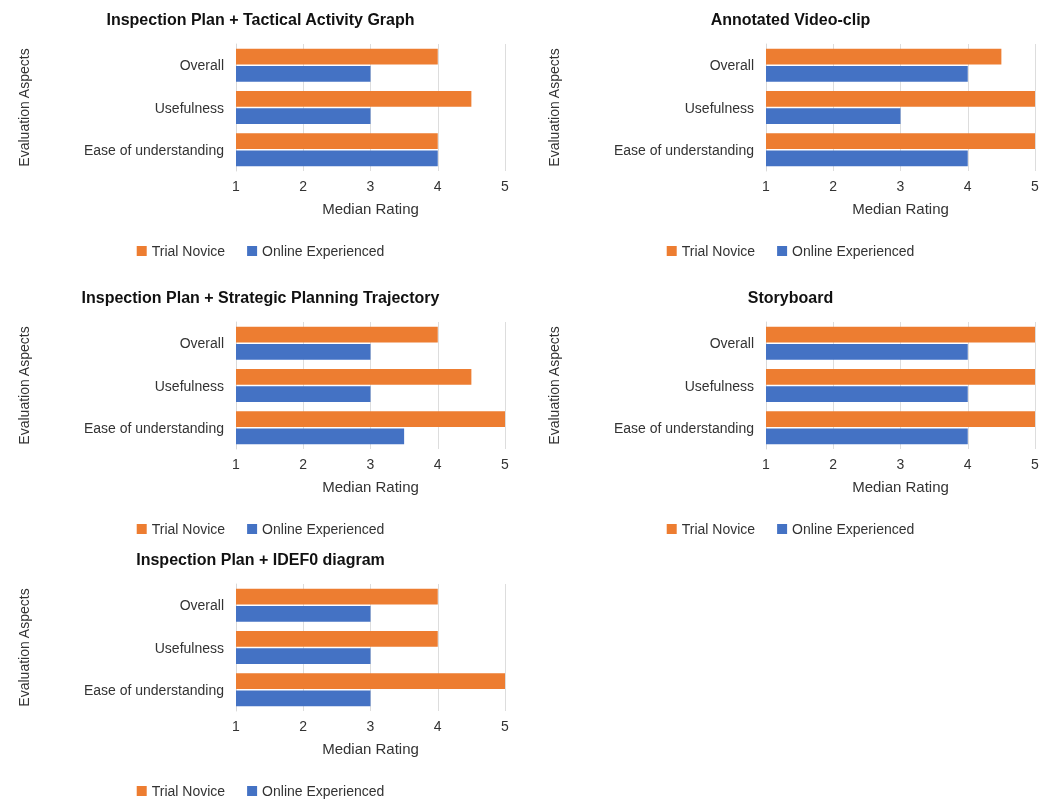 The width and height of the screenshot is (1051, 807). What do you see at coordinates (260, 559) in the screenshot?
I see `chart-title: Inspection Plan + IDEF0 diagram` at bounding box center [260, 559].